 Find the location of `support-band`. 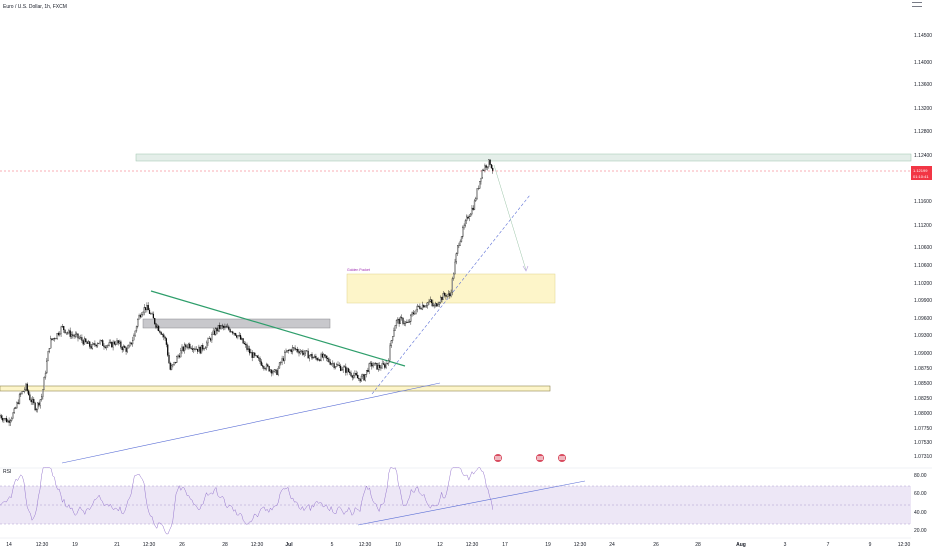

support-band is located at coordinates (275, 388).